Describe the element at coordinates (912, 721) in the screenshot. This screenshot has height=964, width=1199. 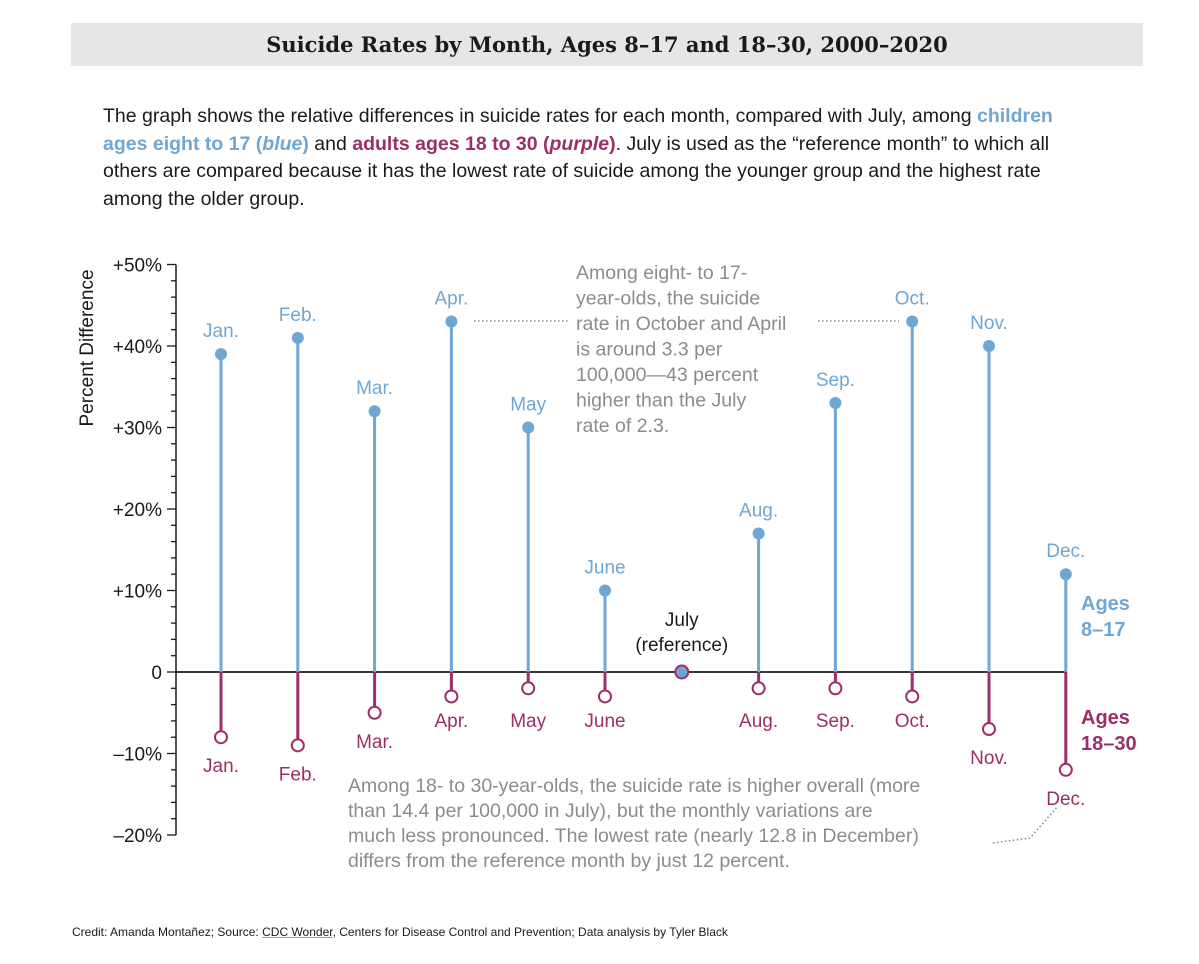
I see `purple-month-label: Oct.` at that location.